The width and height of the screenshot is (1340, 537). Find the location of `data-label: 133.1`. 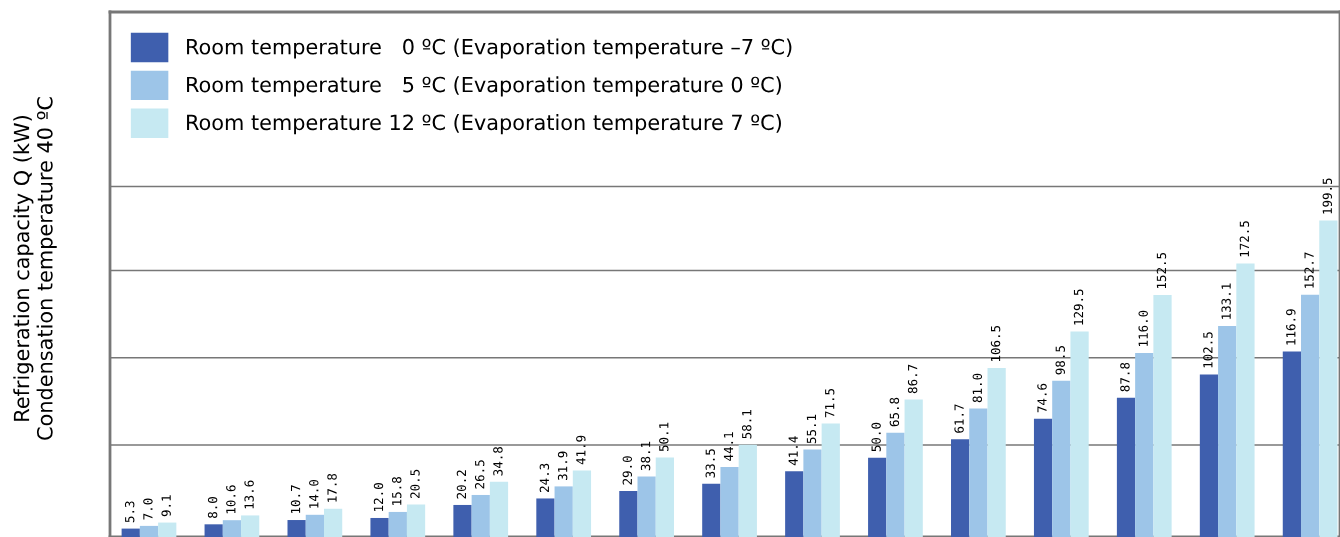

data-label: 133.1 is located at coordinates (1226, 301).